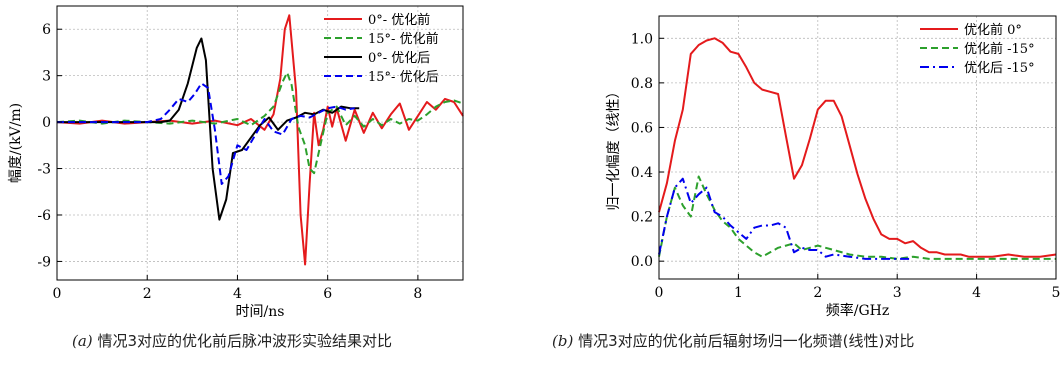 This screenshot has height=366, width=1063. What do you see at coordinates (642, 262) in the screenshot?
I see `chart-b-ytick-label-0: 0.0` at bounding box center [642, 262].